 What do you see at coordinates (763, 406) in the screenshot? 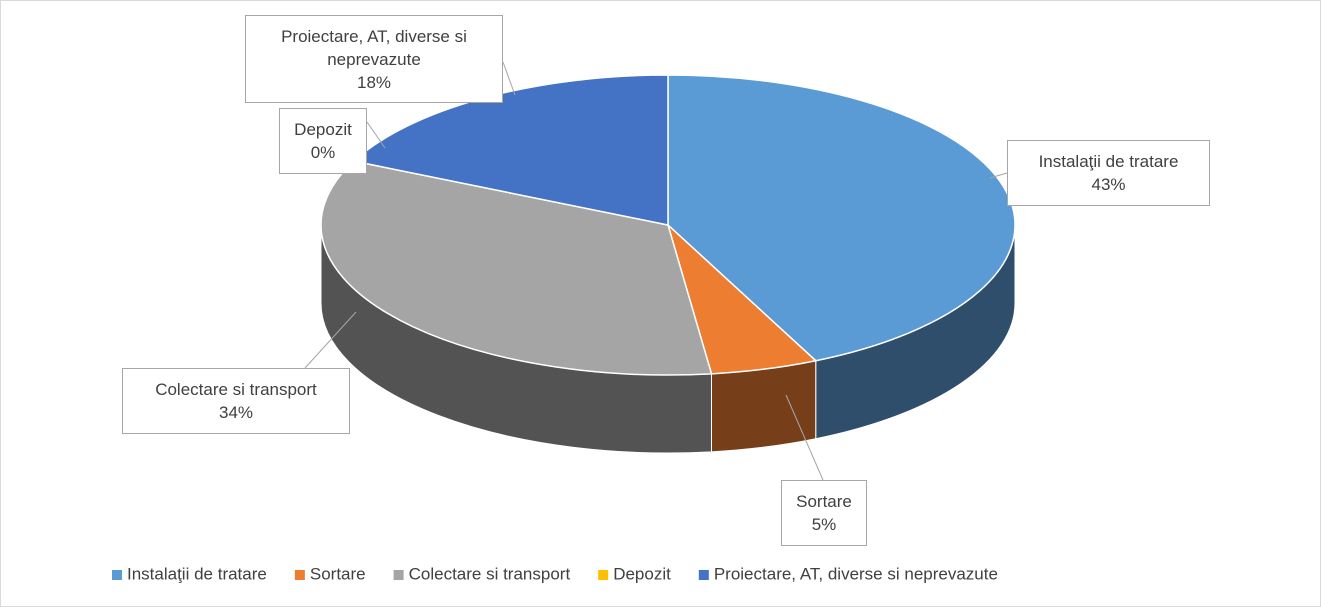
I see `pie-side` at bounding box center [763, 406].